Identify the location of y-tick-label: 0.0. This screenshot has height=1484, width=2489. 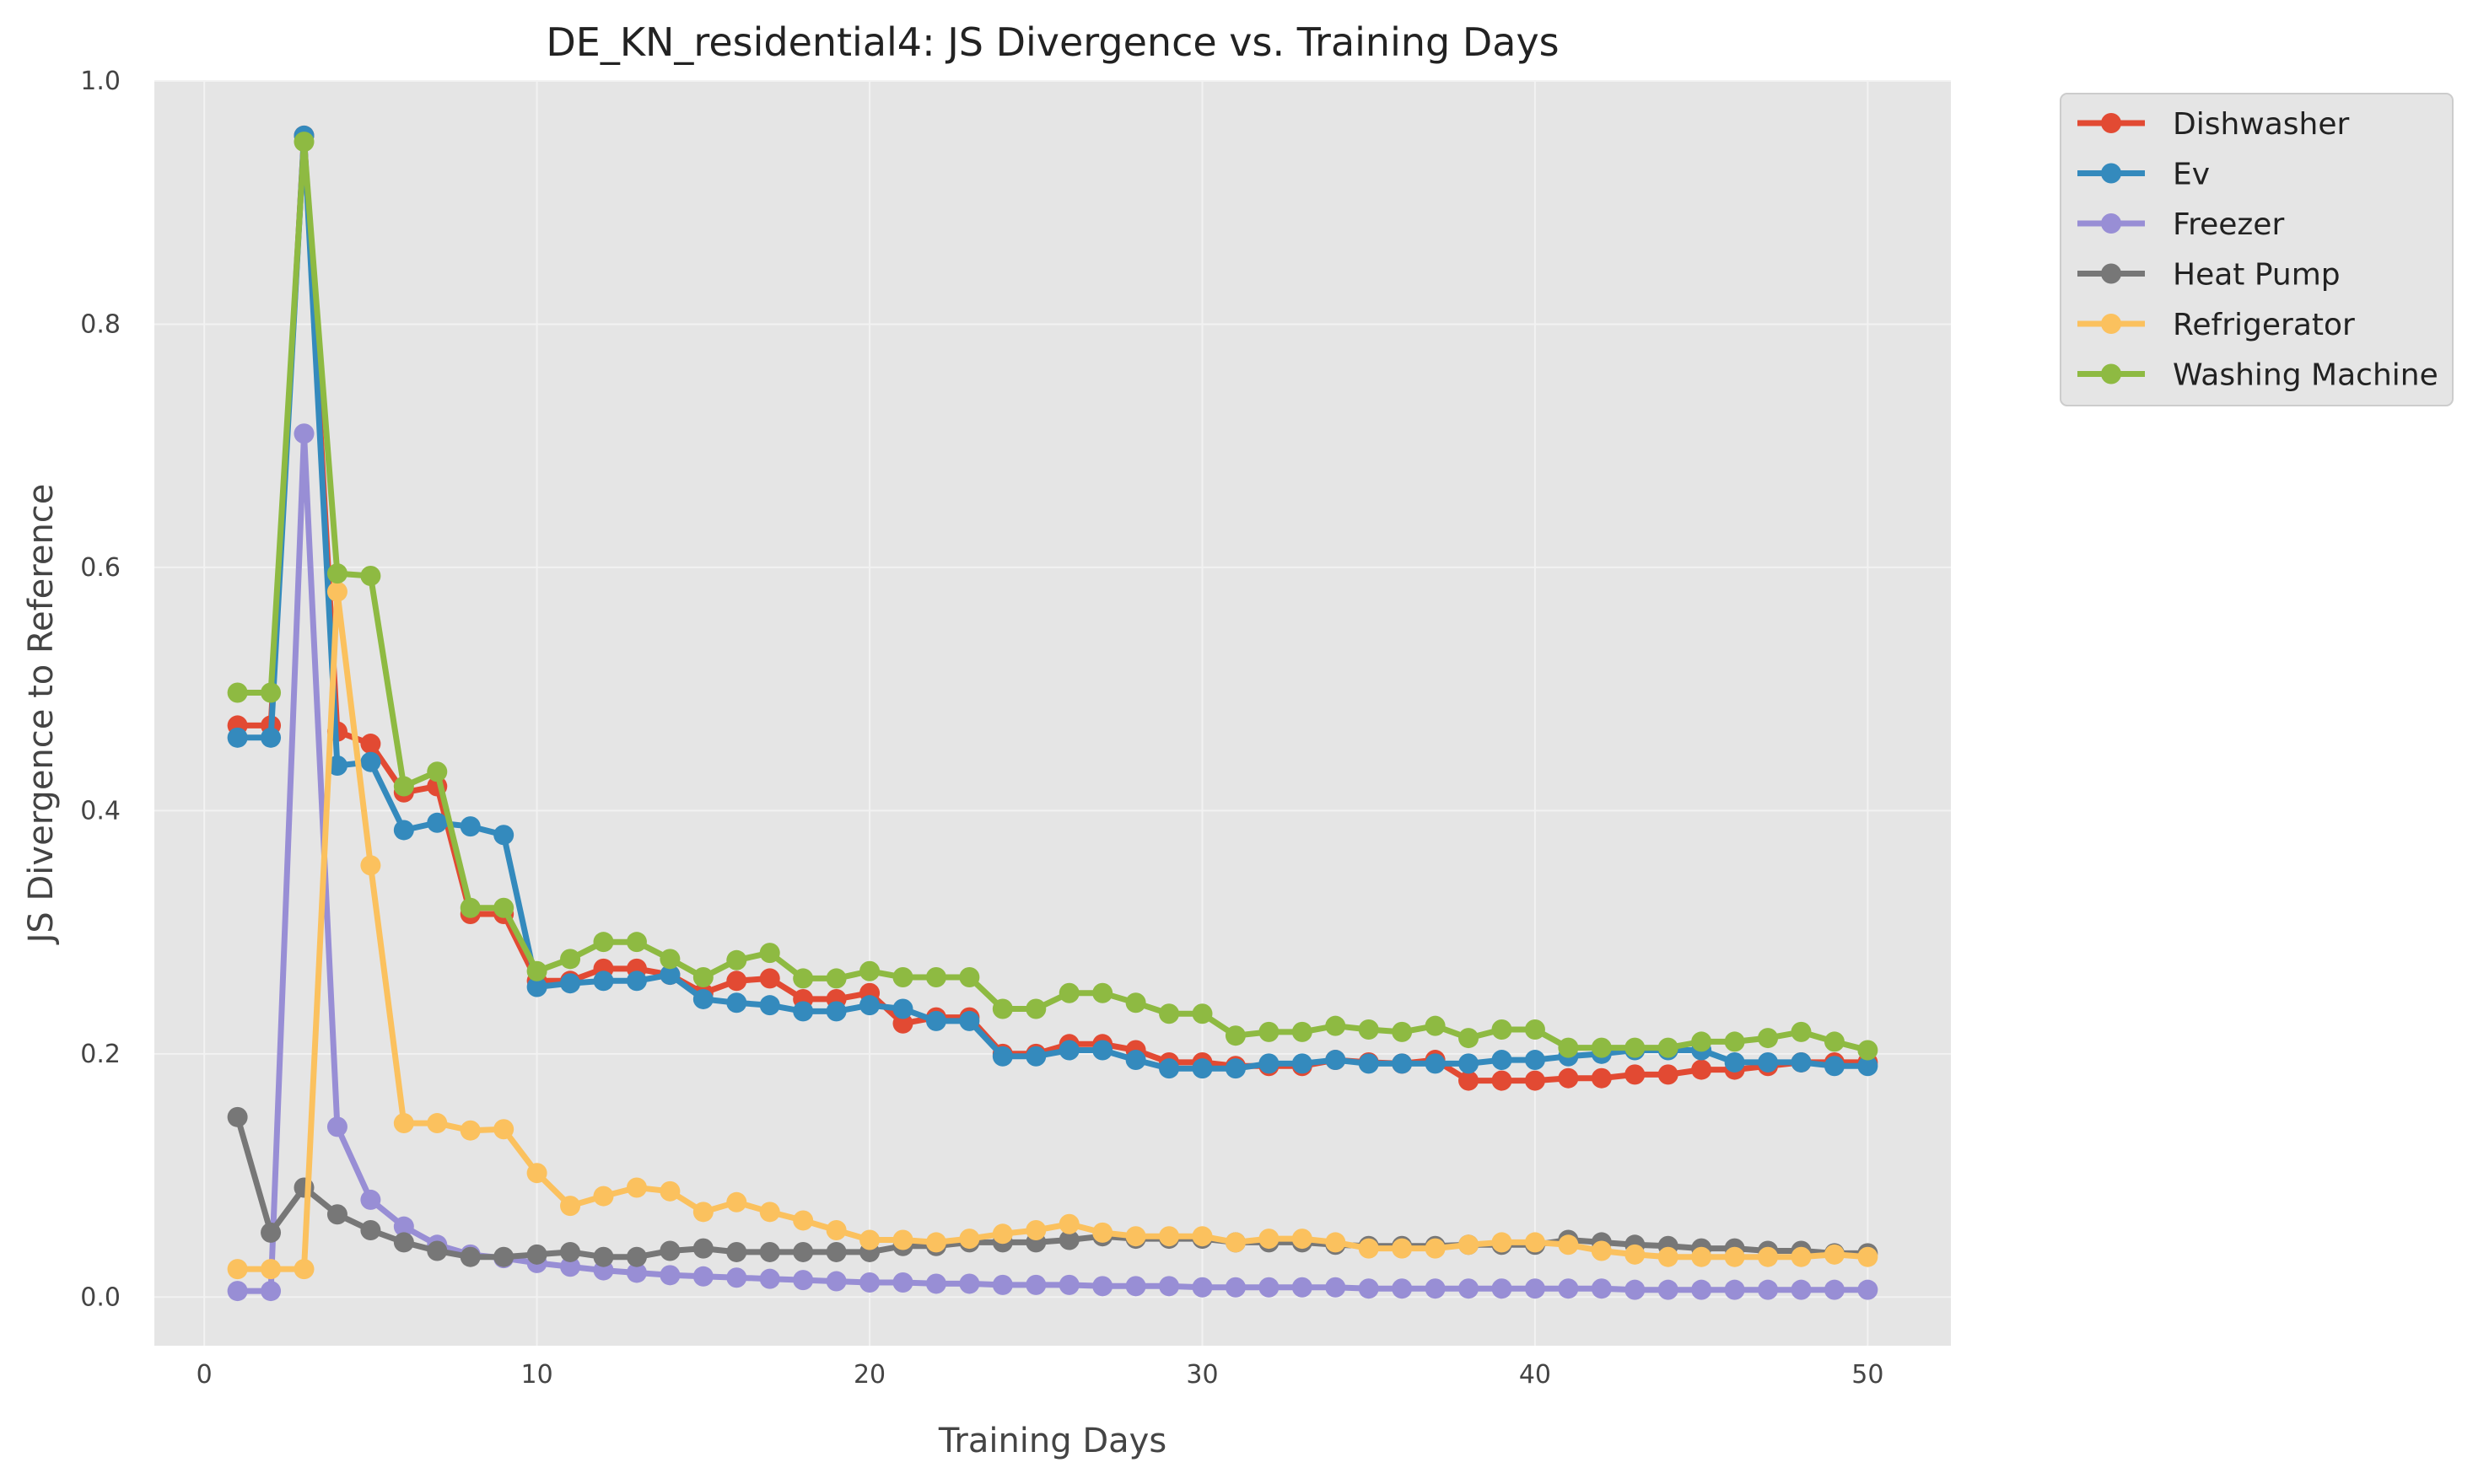
(100, 1297).